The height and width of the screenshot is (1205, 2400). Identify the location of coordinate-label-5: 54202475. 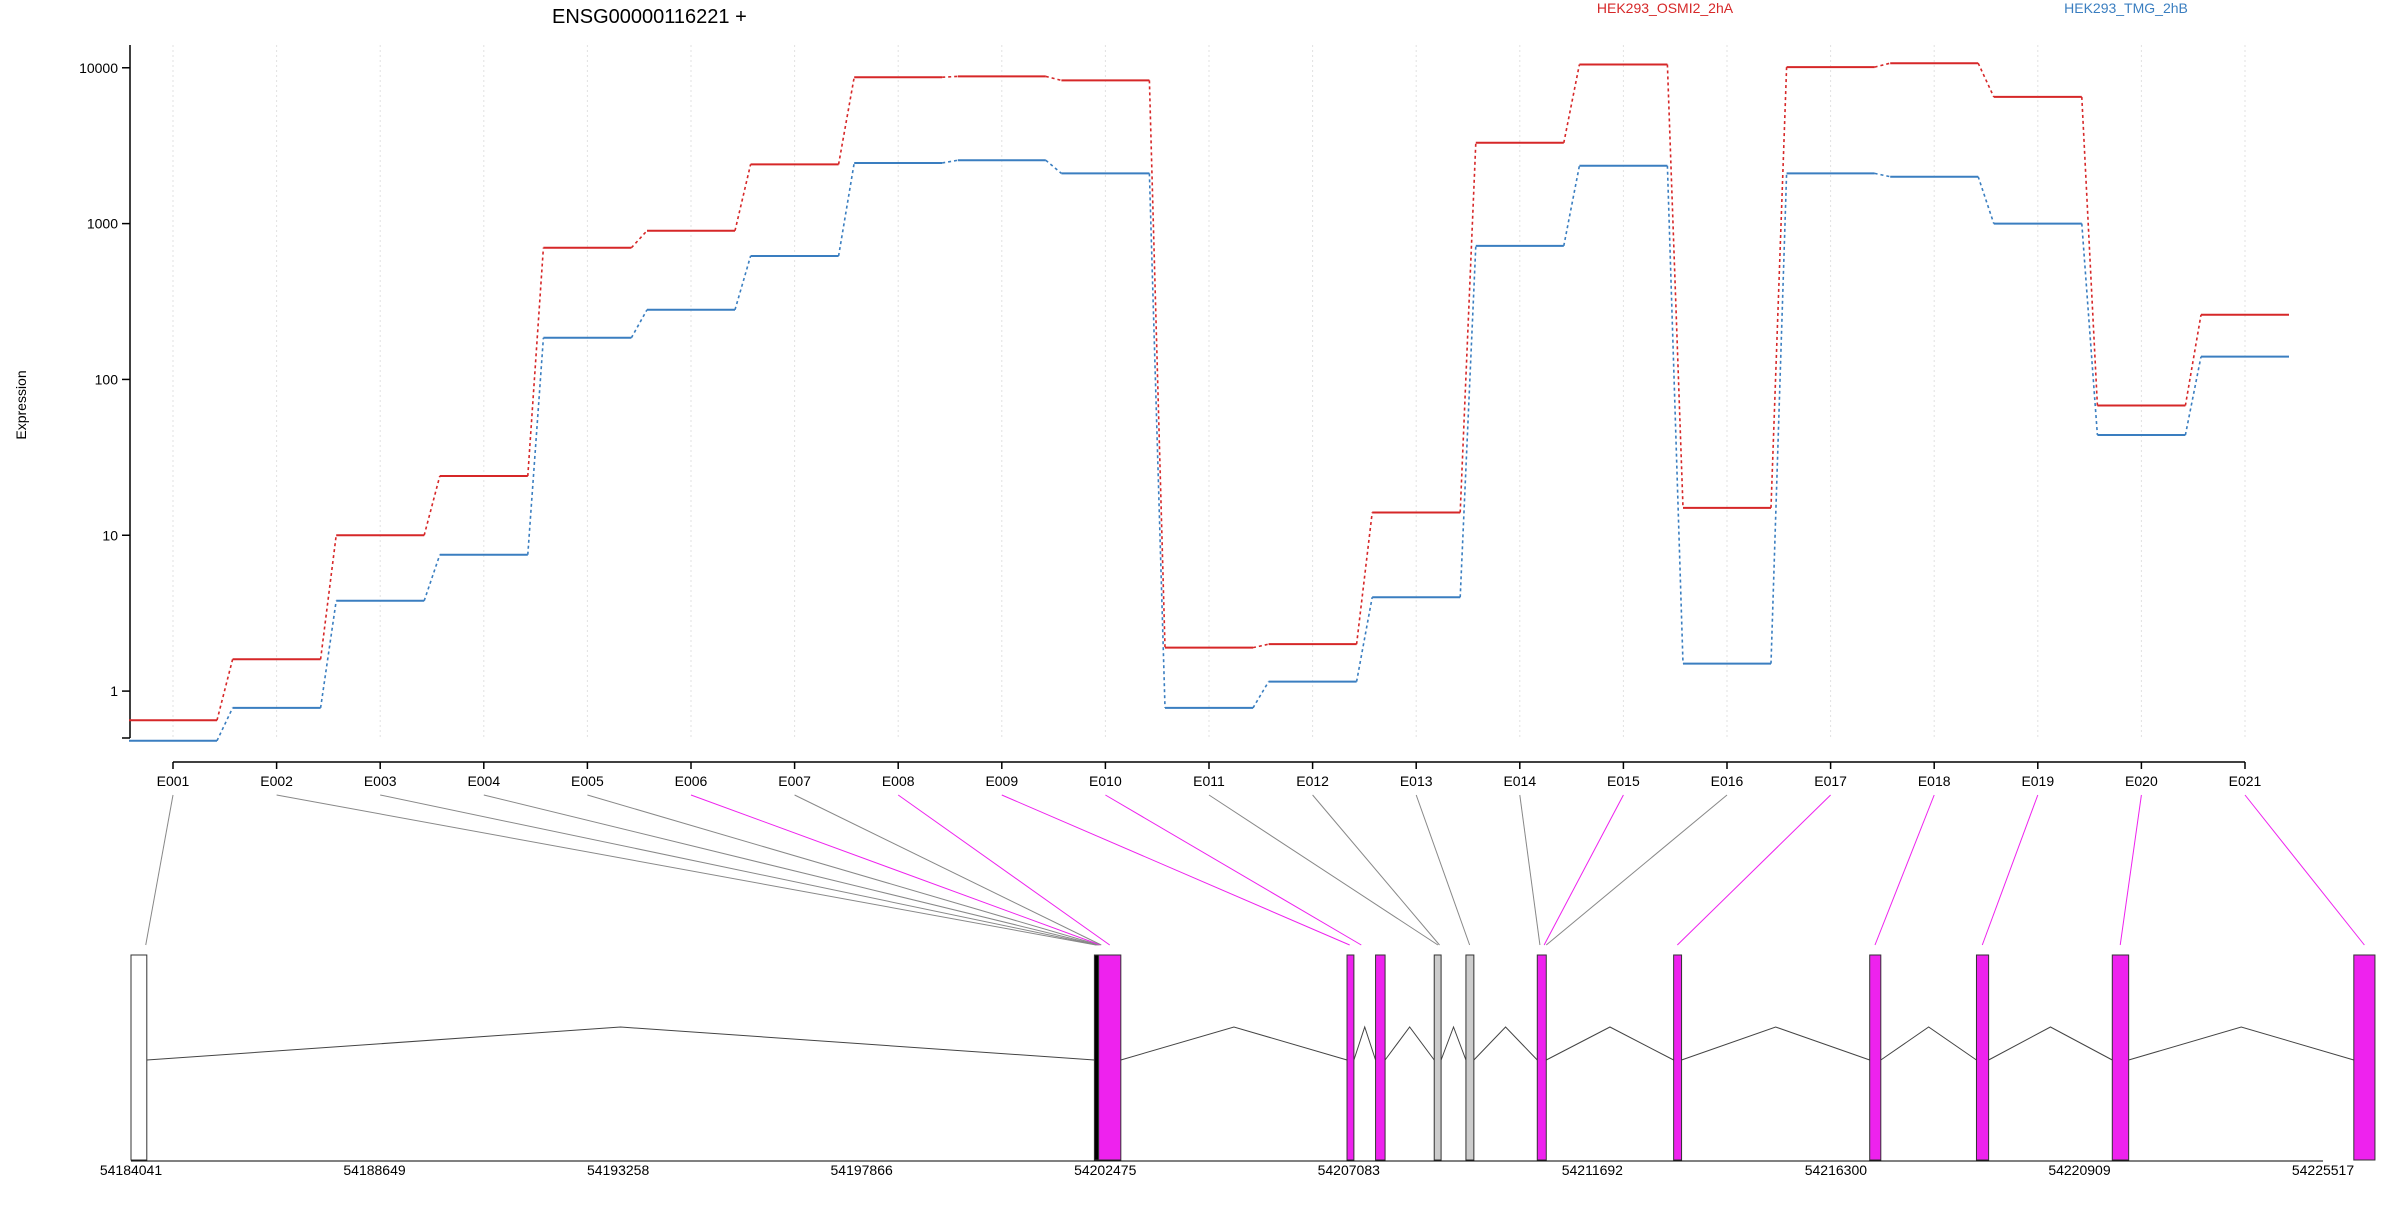
(1105, 1170).